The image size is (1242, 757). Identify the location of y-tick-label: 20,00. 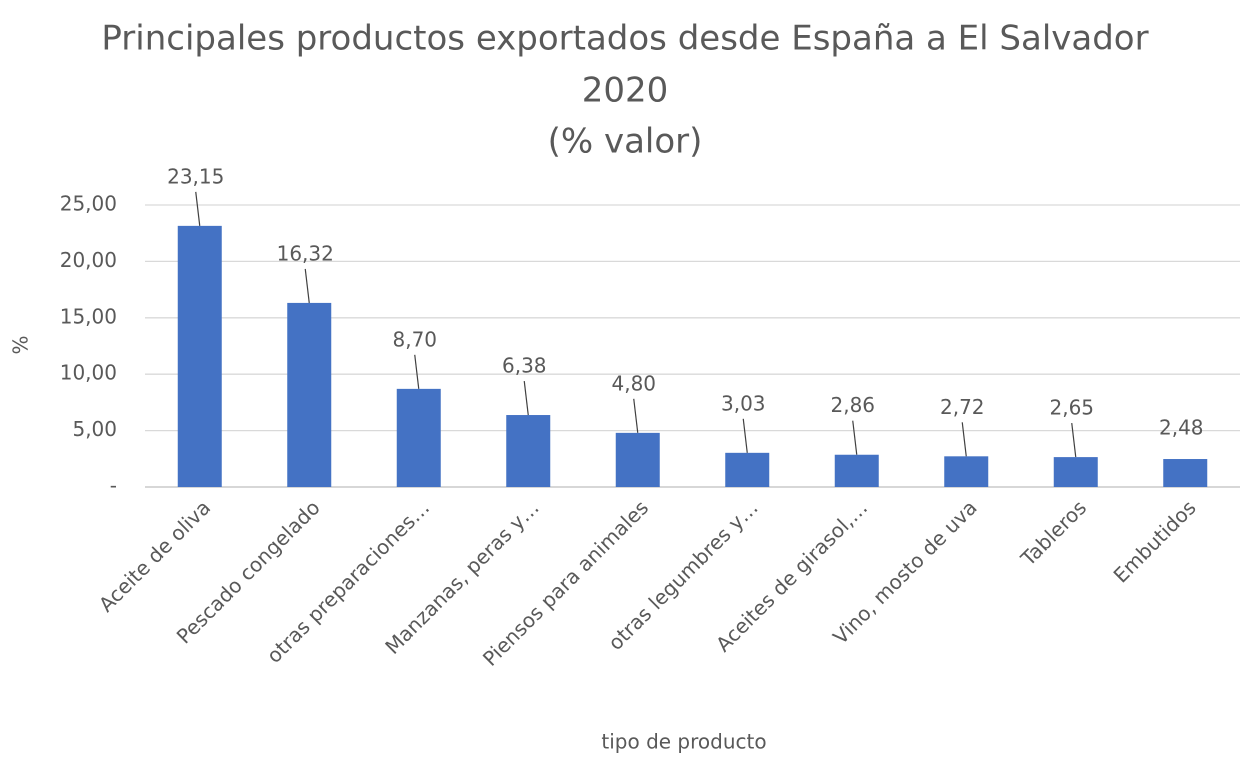
(88, 260).